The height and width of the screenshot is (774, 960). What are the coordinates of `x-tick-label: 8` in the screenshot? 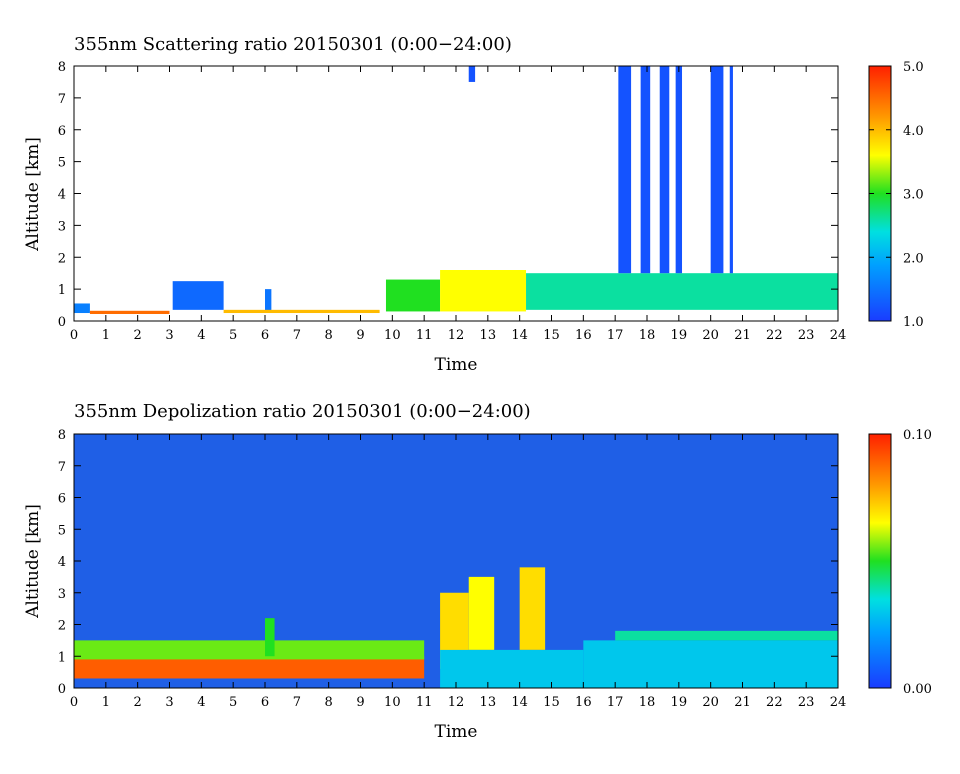 It's located at (329, 702).